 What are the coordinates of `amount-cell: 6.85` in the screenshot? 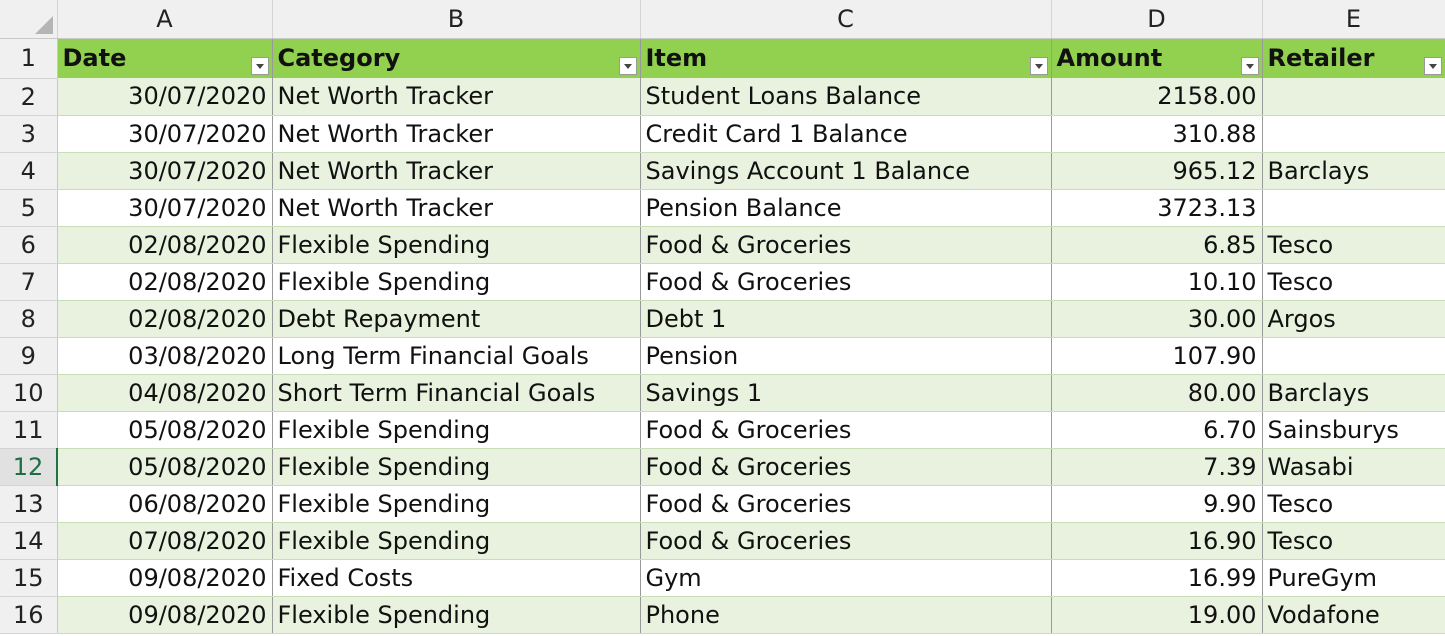 It's located at (1157, 245).